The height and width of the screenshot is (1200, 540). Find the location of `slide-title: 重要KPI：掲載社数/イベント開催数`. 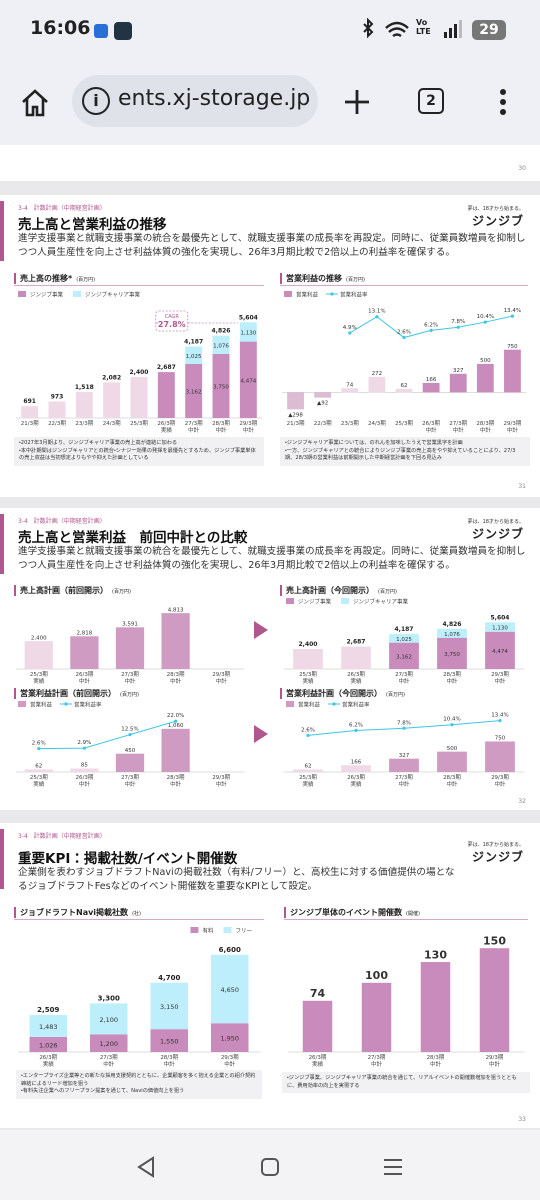

slide-title: 重要KPI：掲載社数/イベント開催数 is located at coordinates (128, 859).